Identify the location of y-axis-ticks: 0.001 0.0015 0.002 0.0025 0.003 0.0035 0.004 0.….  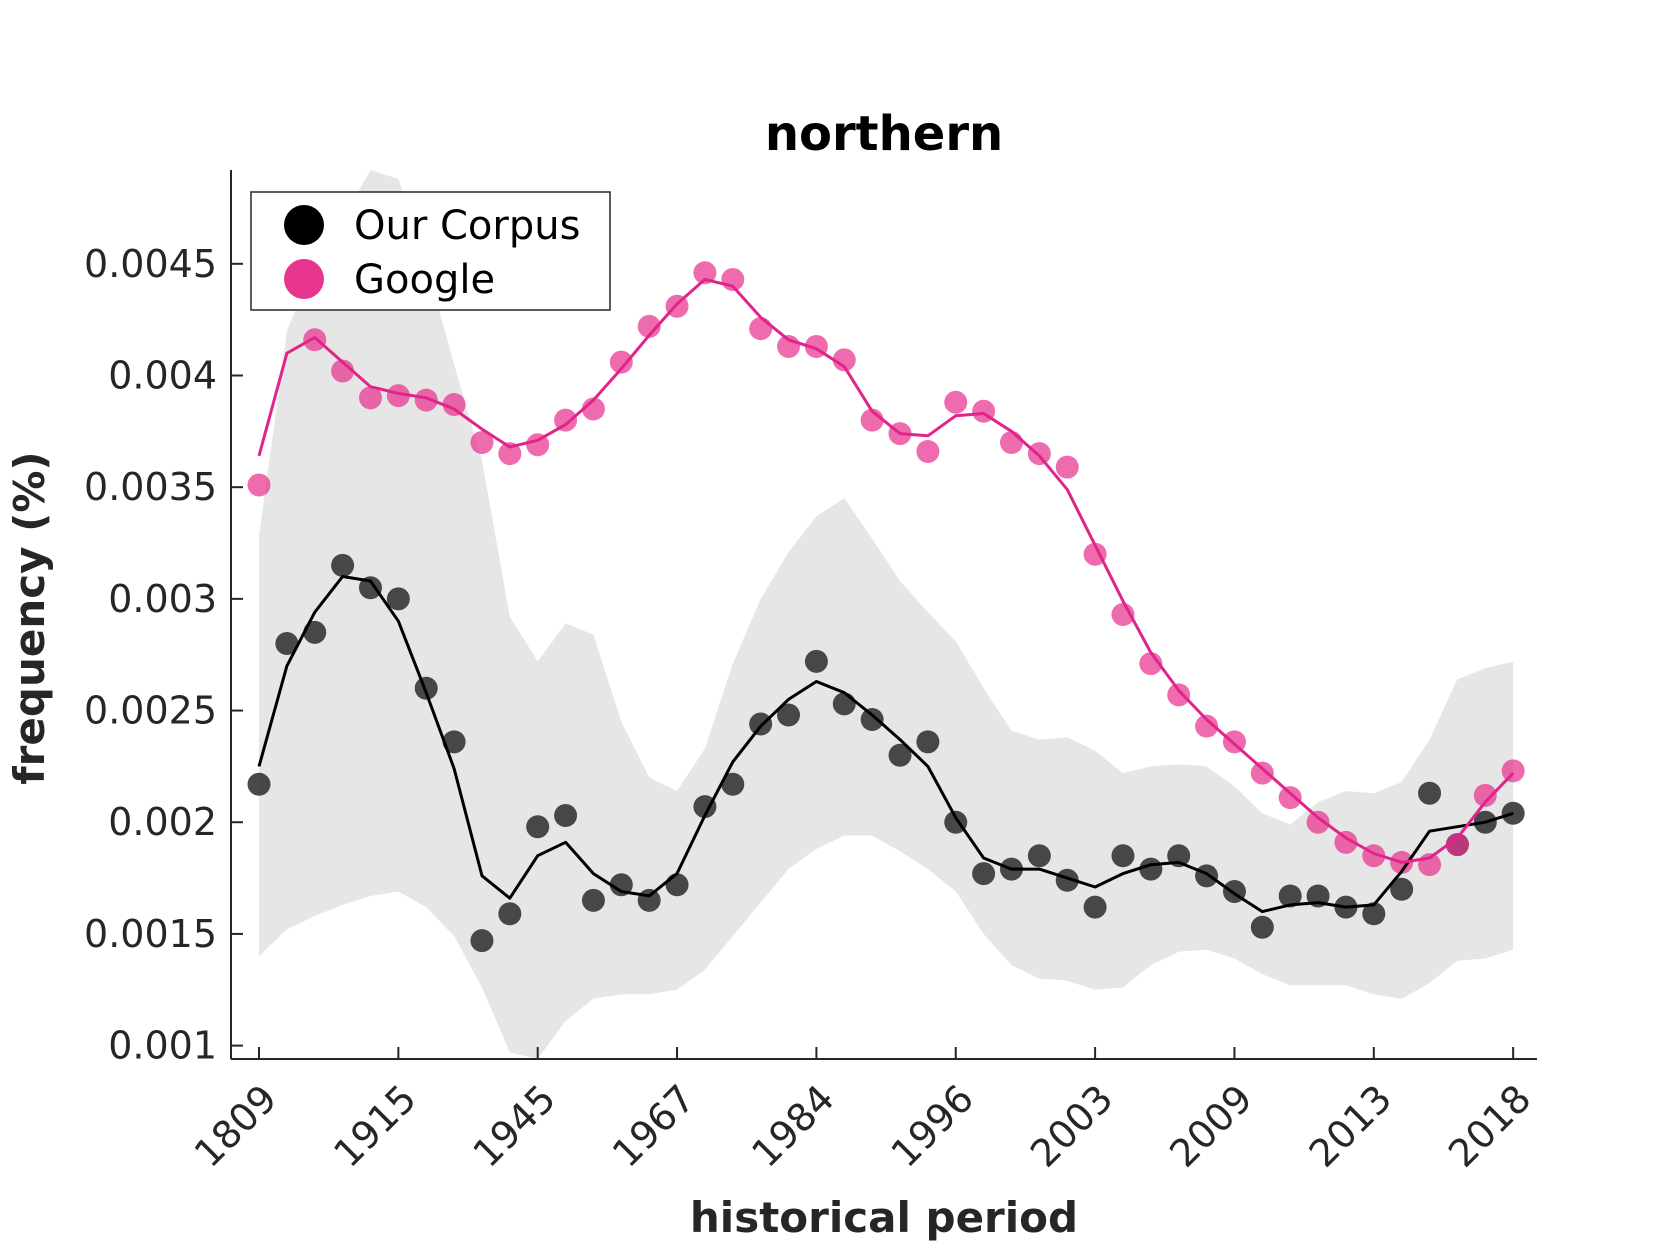
(163, 655).